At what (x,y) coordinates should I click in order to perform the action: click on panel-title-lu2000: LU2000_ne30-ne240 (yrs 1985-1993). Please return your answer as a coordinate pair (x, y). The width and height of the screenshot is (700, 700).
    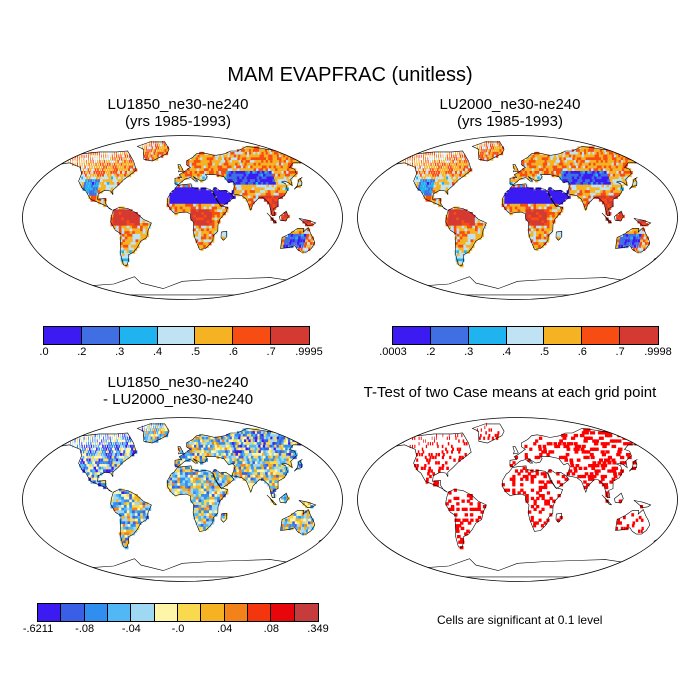
    Looking at the image, I should click on (510, 113).